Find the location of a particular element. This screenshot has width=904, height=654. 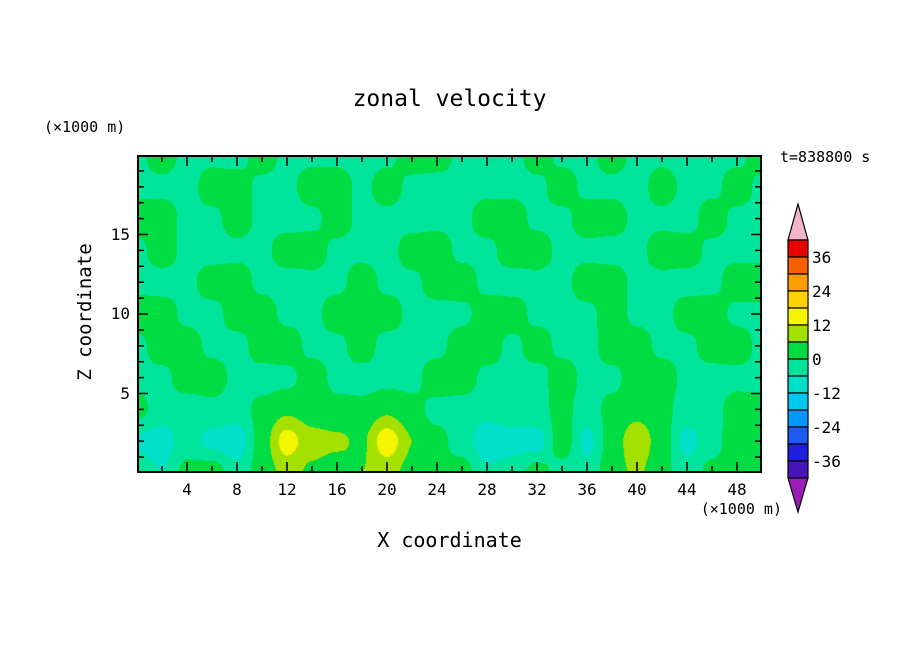

plot-title: zonal velocity is located at coordinates (449, 99).